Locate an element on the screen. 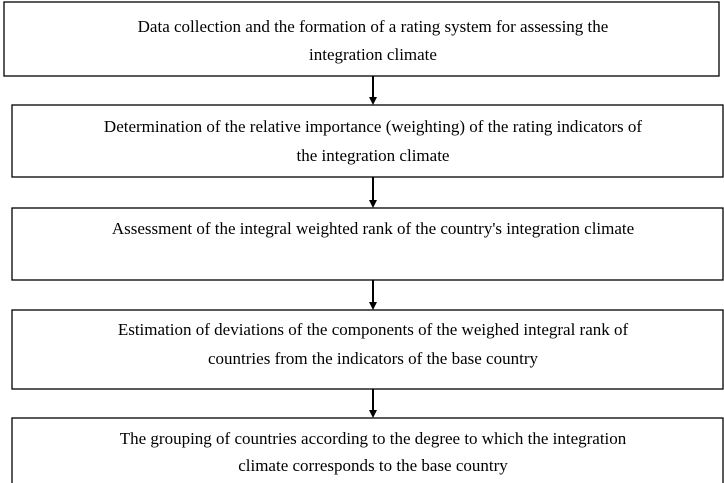  step-text: the integration climate is located at coordinates (373, 155).